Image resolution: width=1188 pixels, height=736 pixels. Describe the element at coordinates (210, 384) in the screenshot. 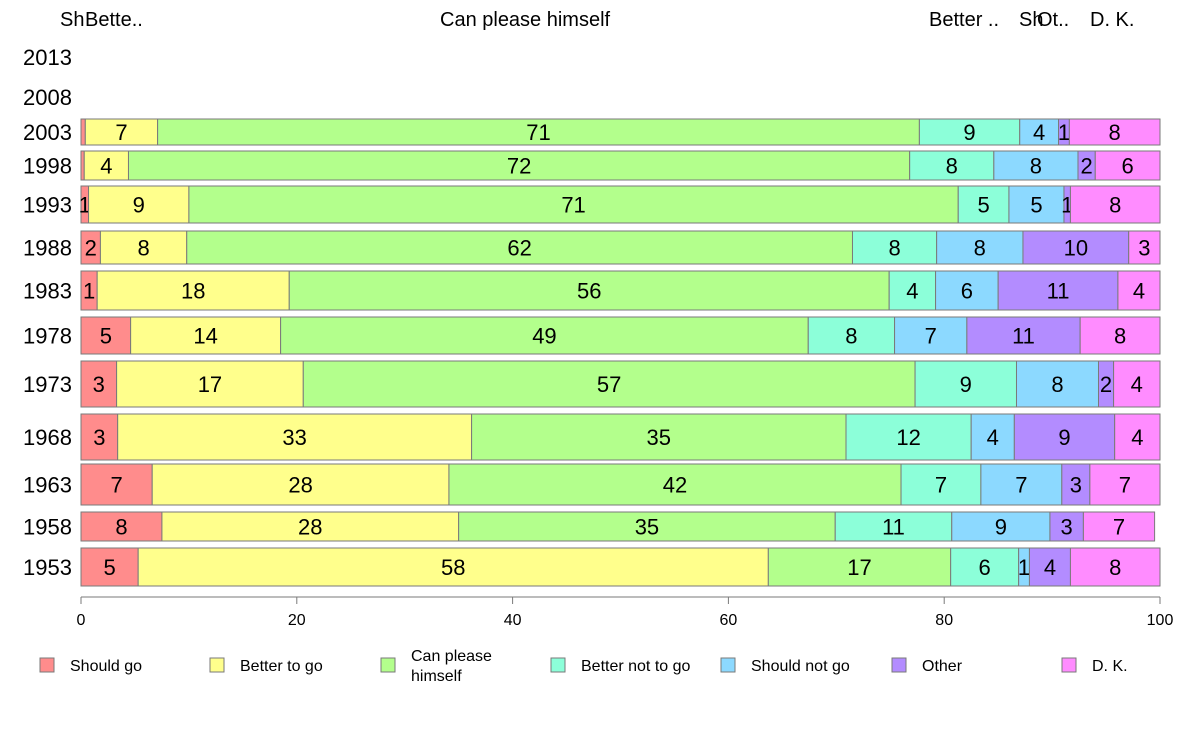

I see `data-label: 17` at that location.